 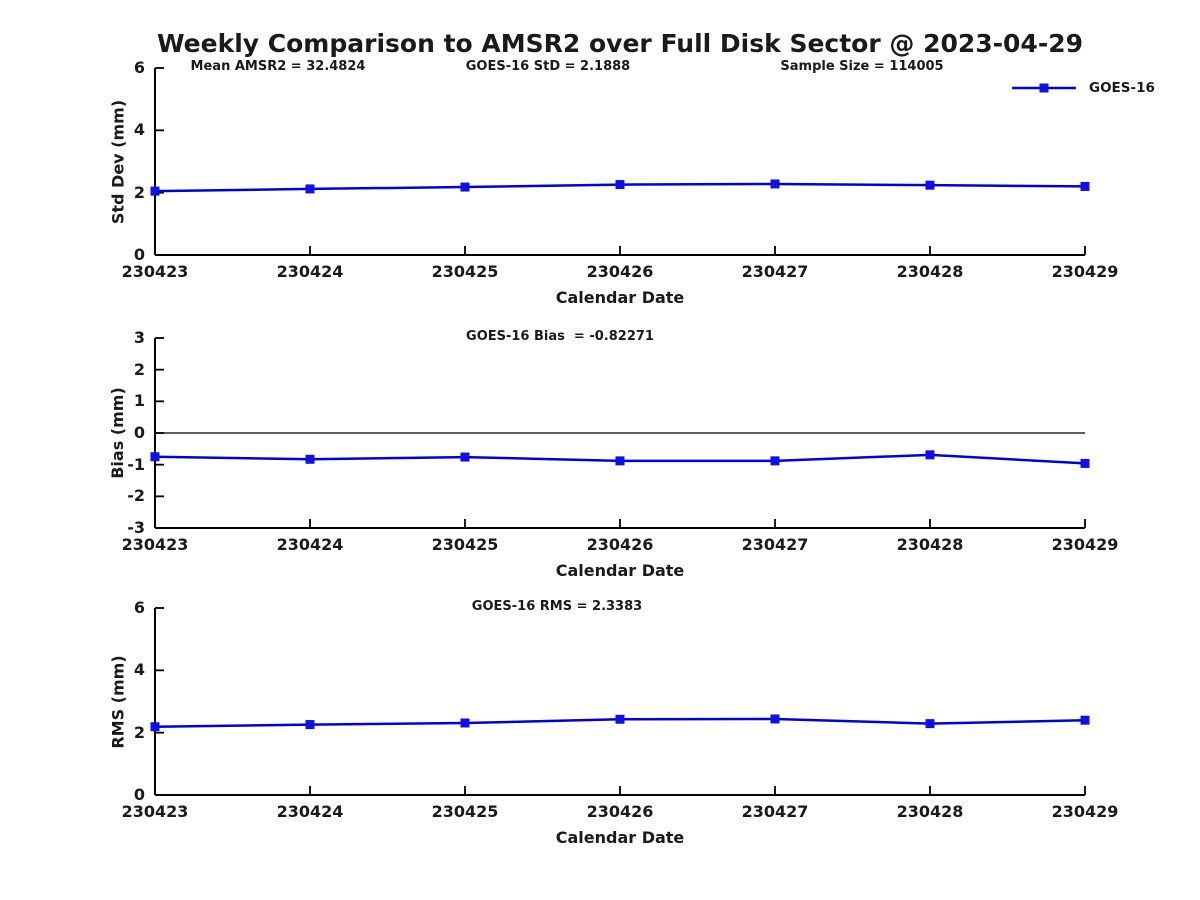 What do you see at coordinates (1083, 88) in the screenshot?
I see `legend: GOES-16` at bounding box center [1083, 88].